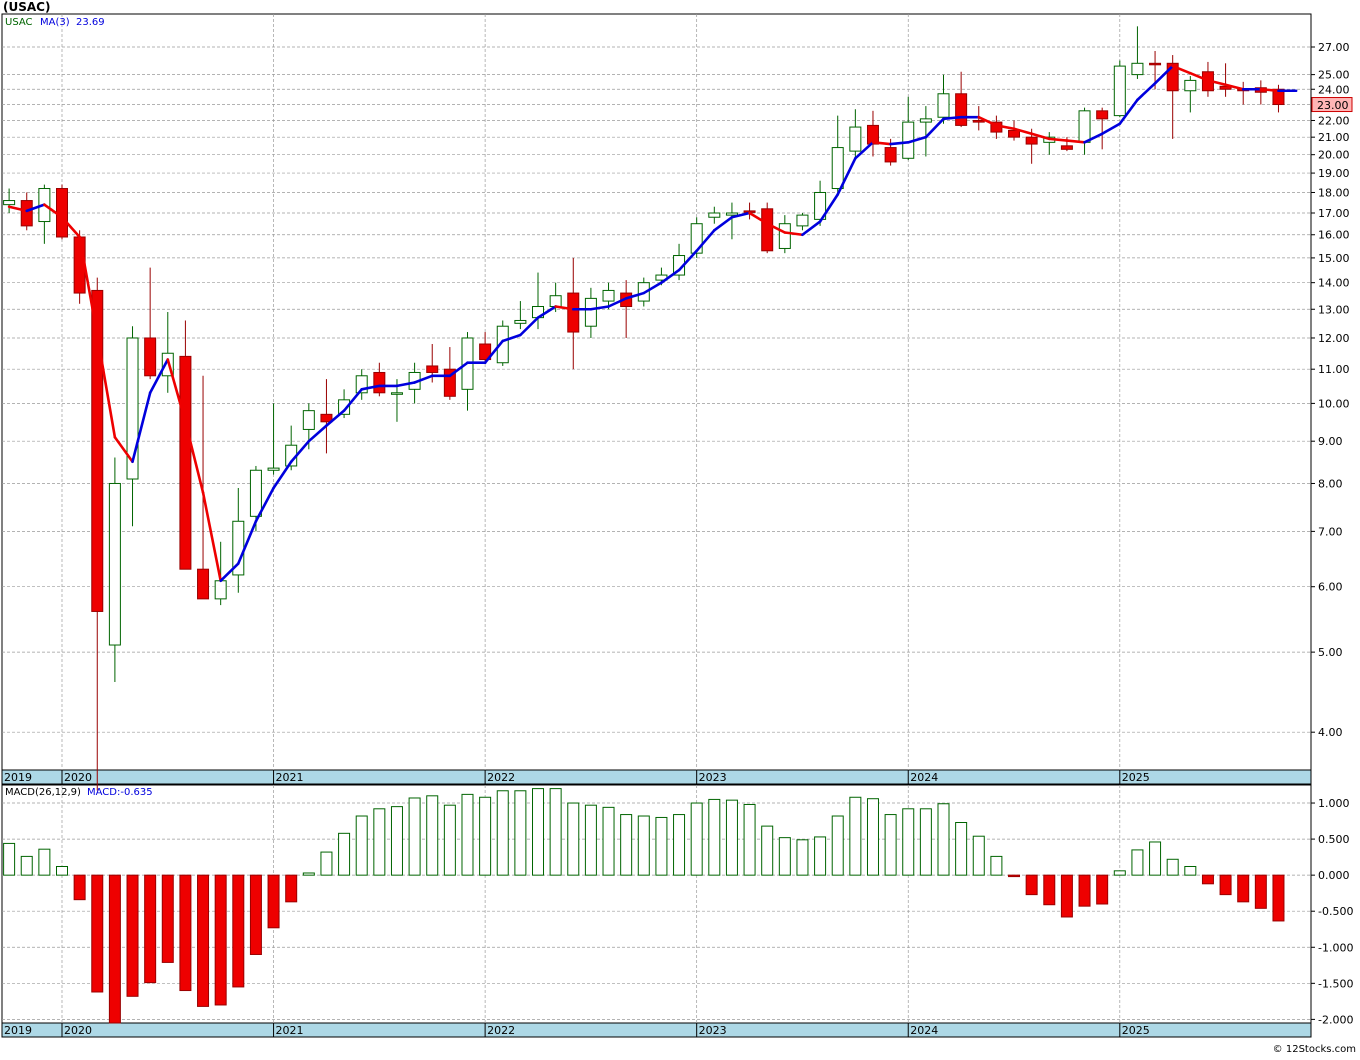 The width and height of the screenshot is (1360, 1060). What do you see at coordinates (1332, 105) in the screenshot?
I see `last-price-tag` at bounding box center [1332, 105].